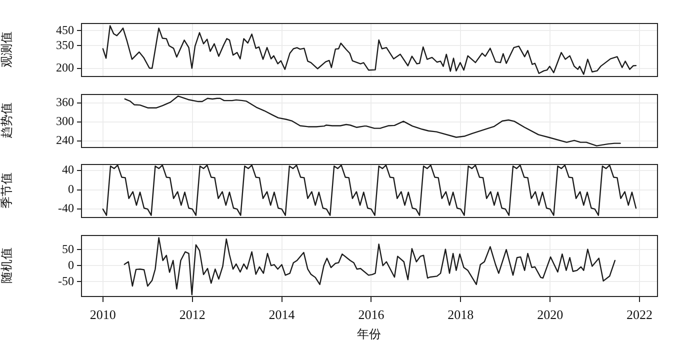  What do you see at coordinates (192, 314) in the screenshot?
I see `x-tick-label: 2012` at bounding box center [192, 314].